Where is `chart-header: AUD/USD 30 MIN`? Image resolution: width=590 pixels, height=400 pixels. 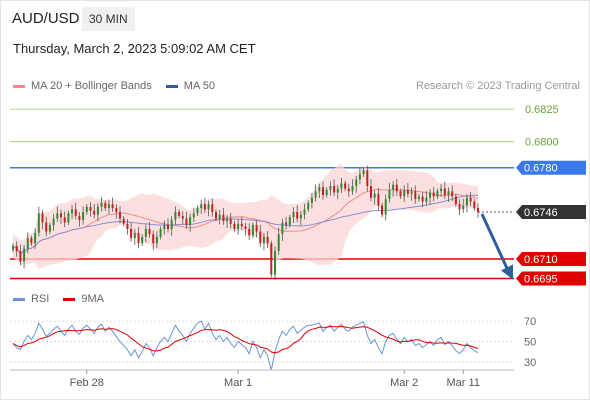
chart-header: AUD/USD 30 MIN is located at coordinates (295, 19).